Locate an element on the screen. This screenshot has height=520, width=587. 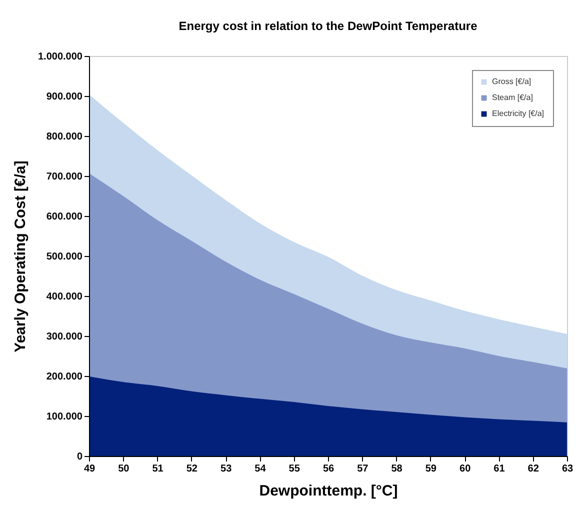
legend-label: Steam [€/a] is located at coordinates (512, 97).